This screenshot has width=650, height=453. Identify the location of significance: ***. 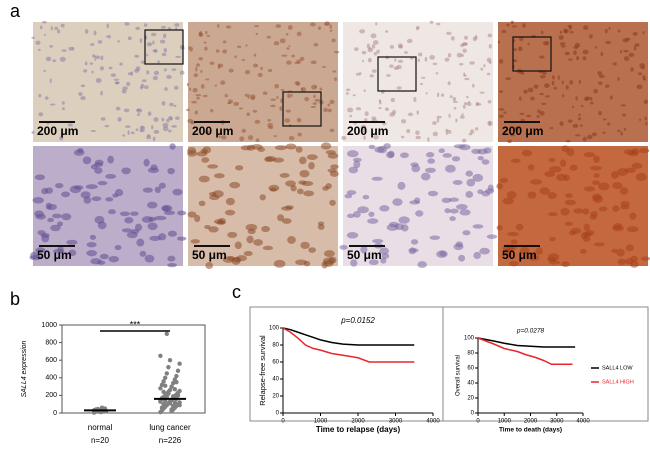
(135, 324).